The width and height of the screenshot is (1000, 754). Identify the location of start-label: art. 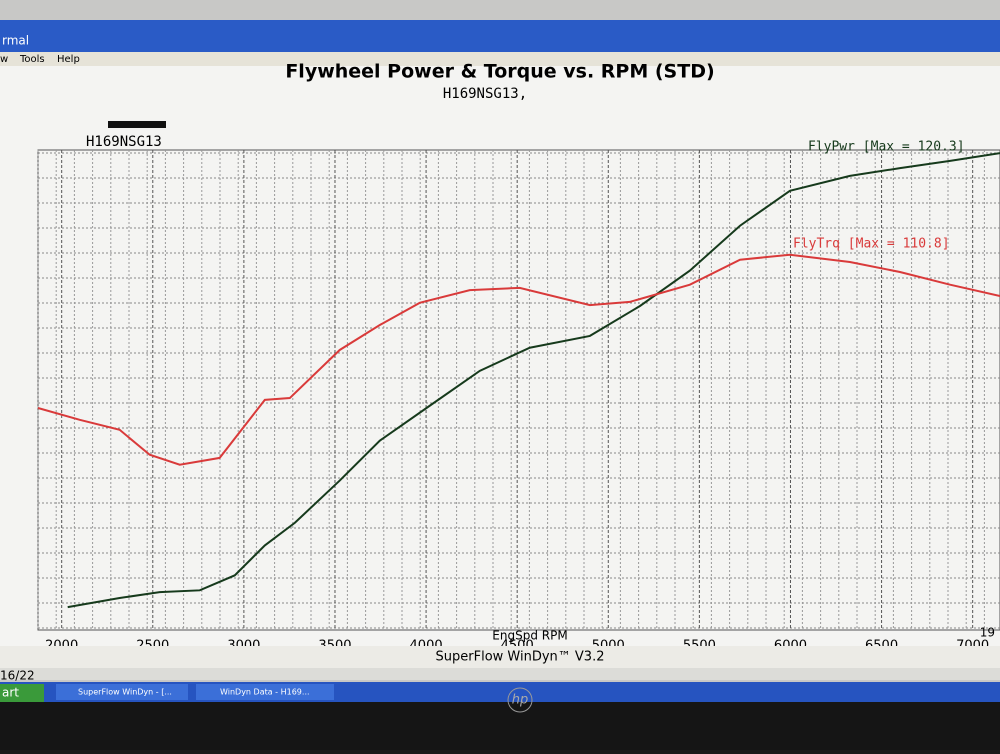
(10, 693).